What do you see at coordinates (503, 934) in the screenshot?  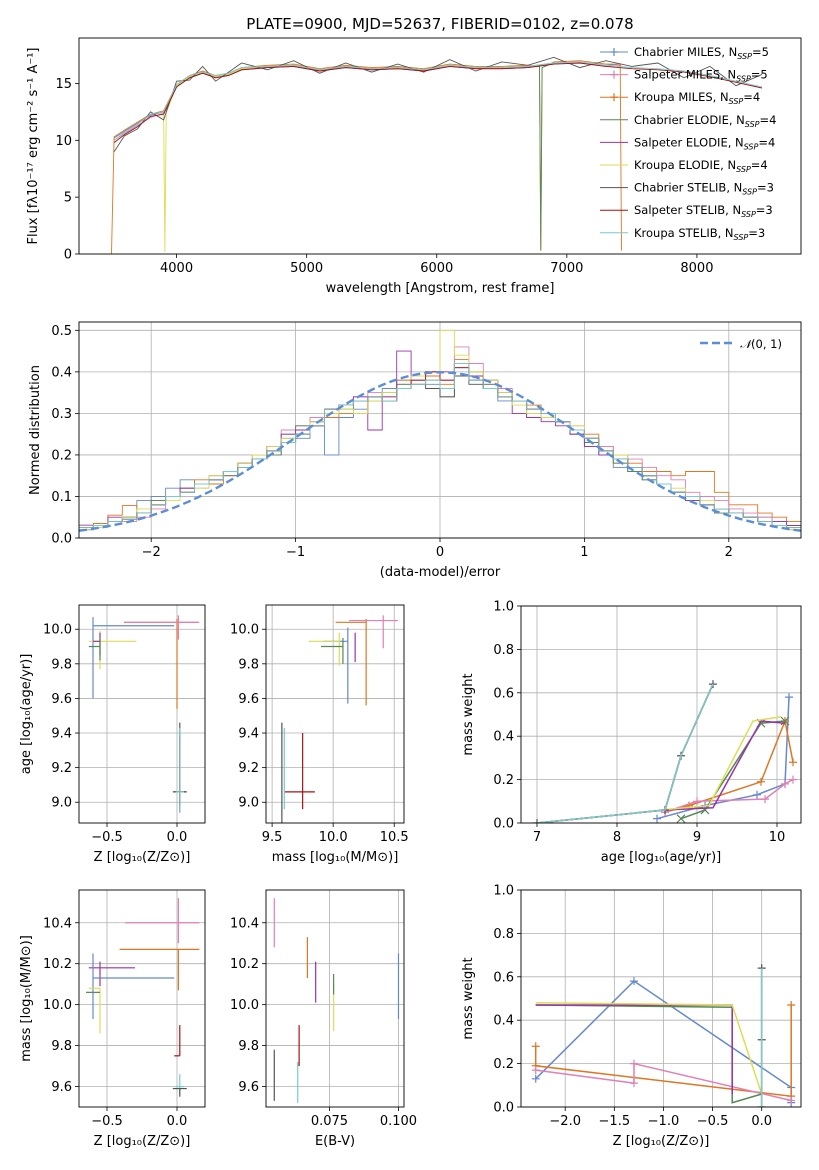 I see `y-tick-label: 0.8` at bounding box center [503, 934].